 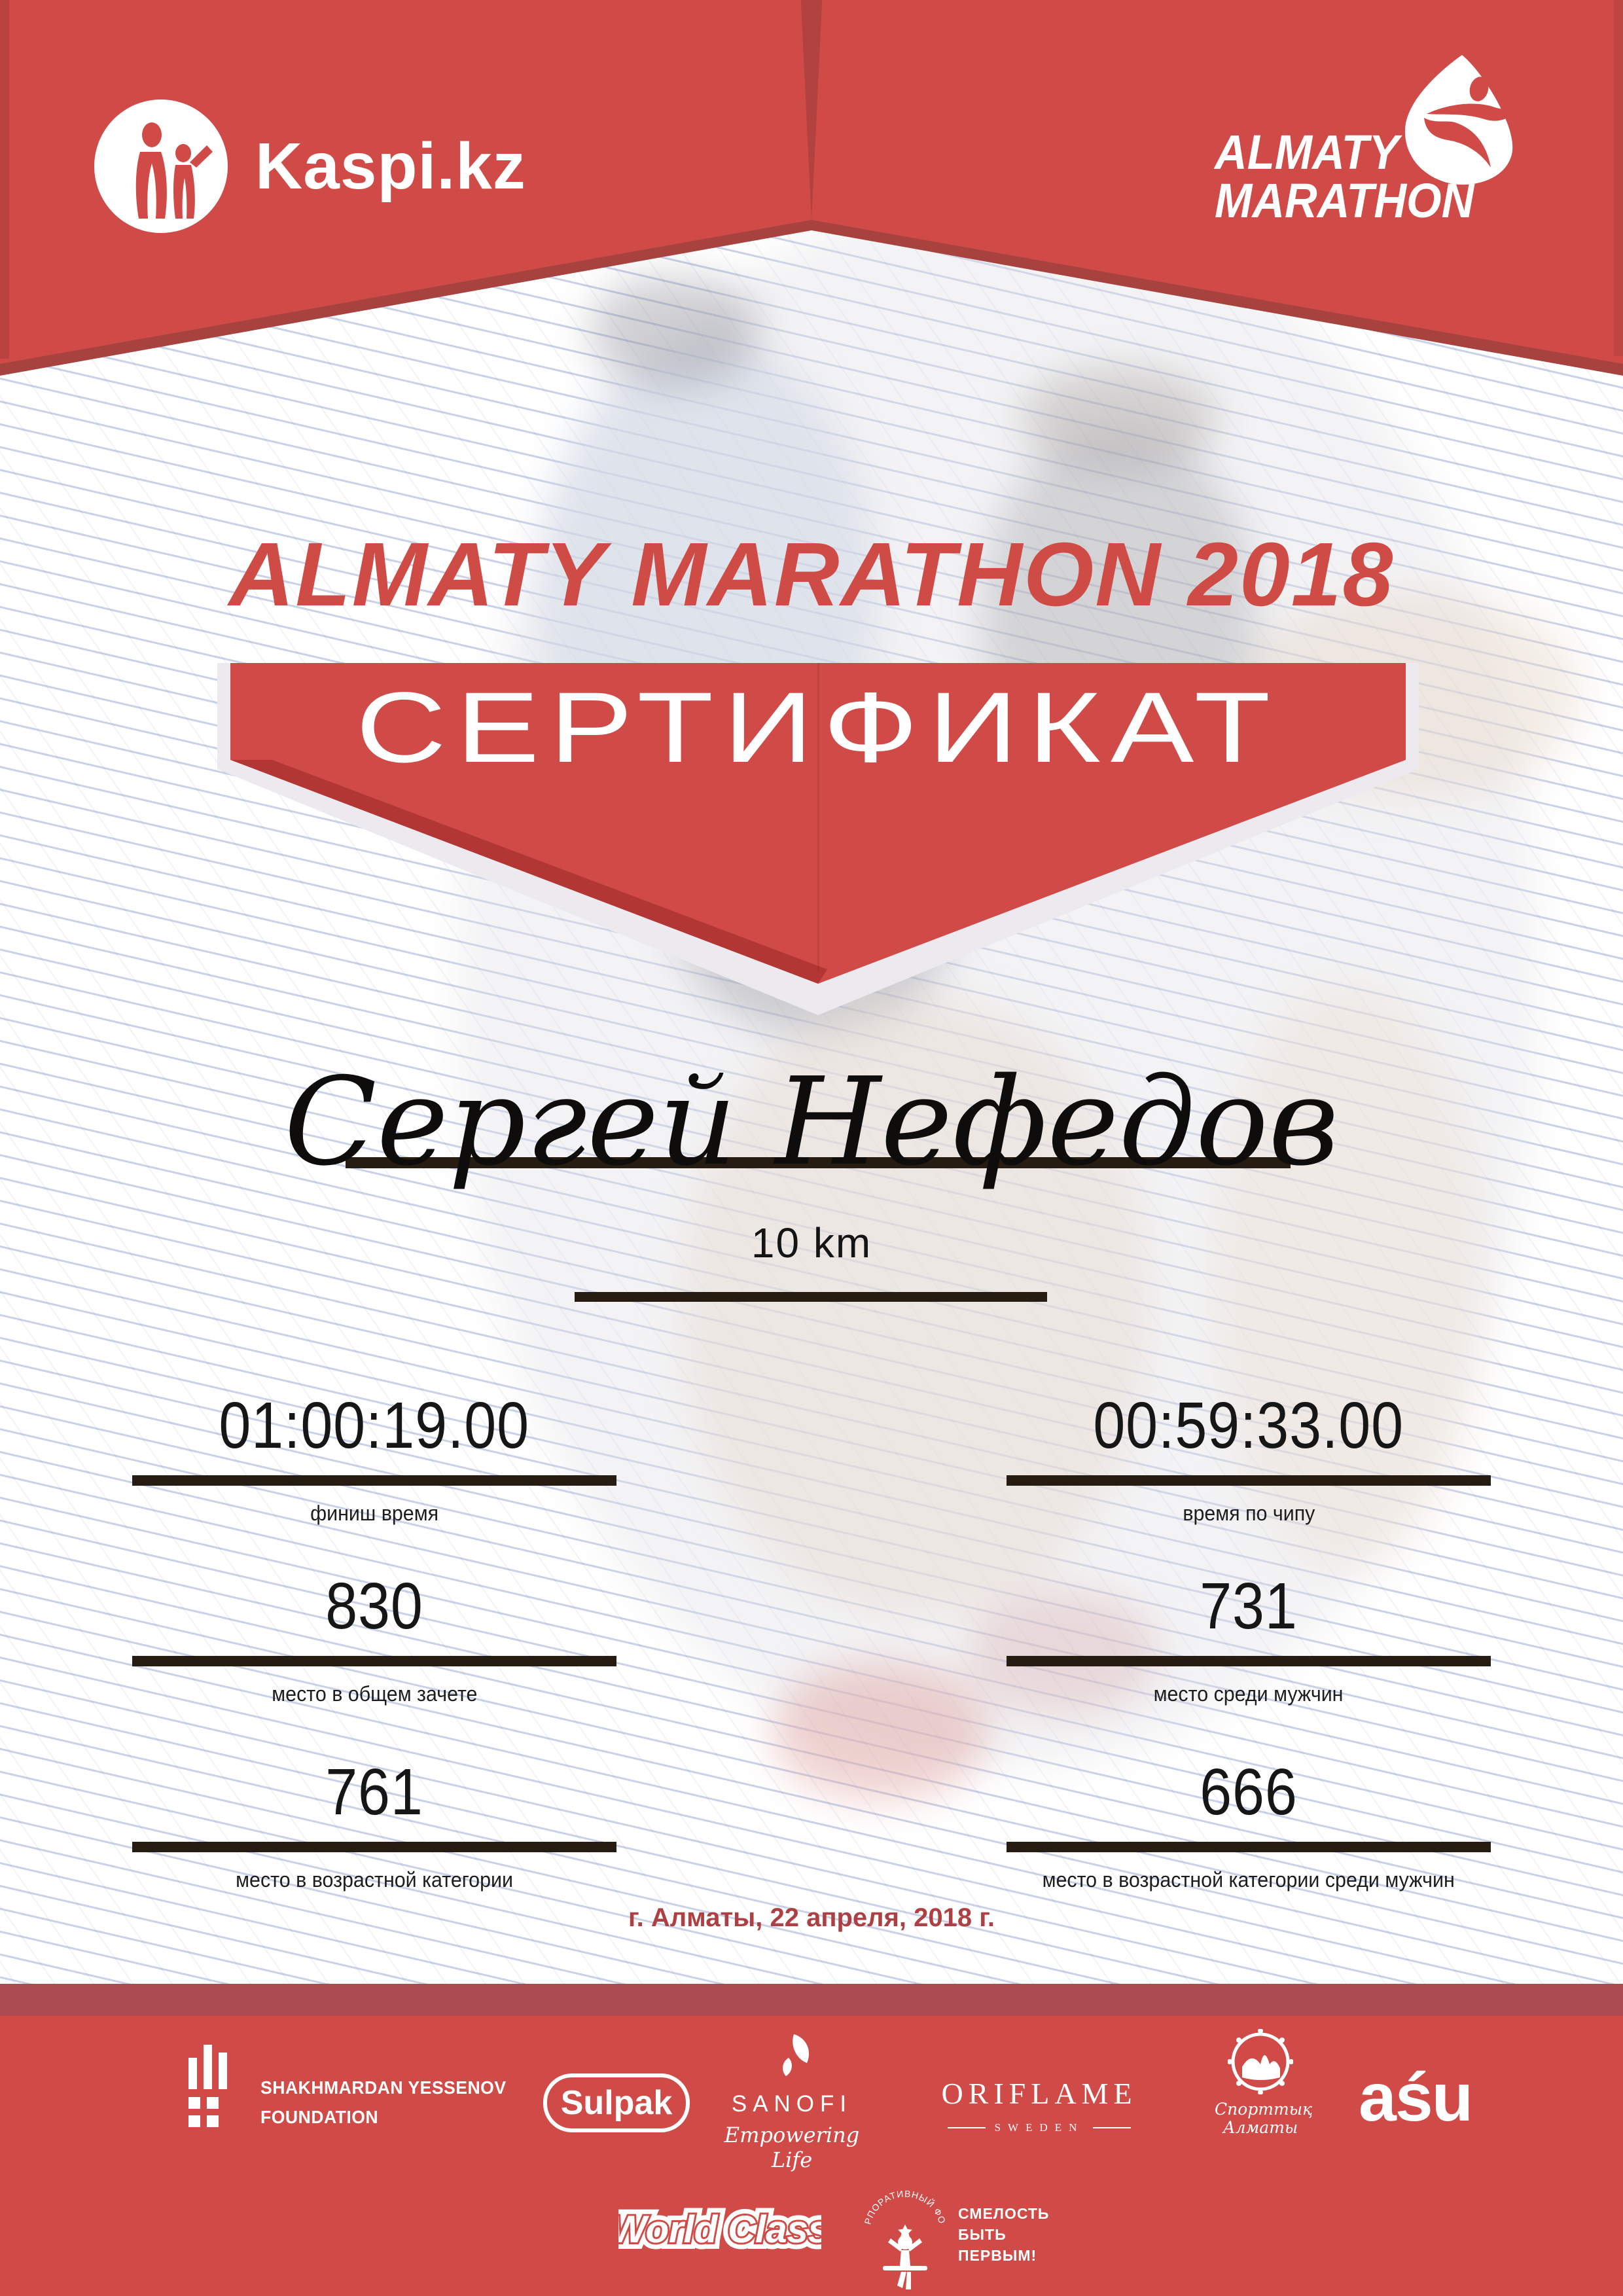 I want to click on yessenov-line2: FOUNDATION, so click(x=319, y=2116).